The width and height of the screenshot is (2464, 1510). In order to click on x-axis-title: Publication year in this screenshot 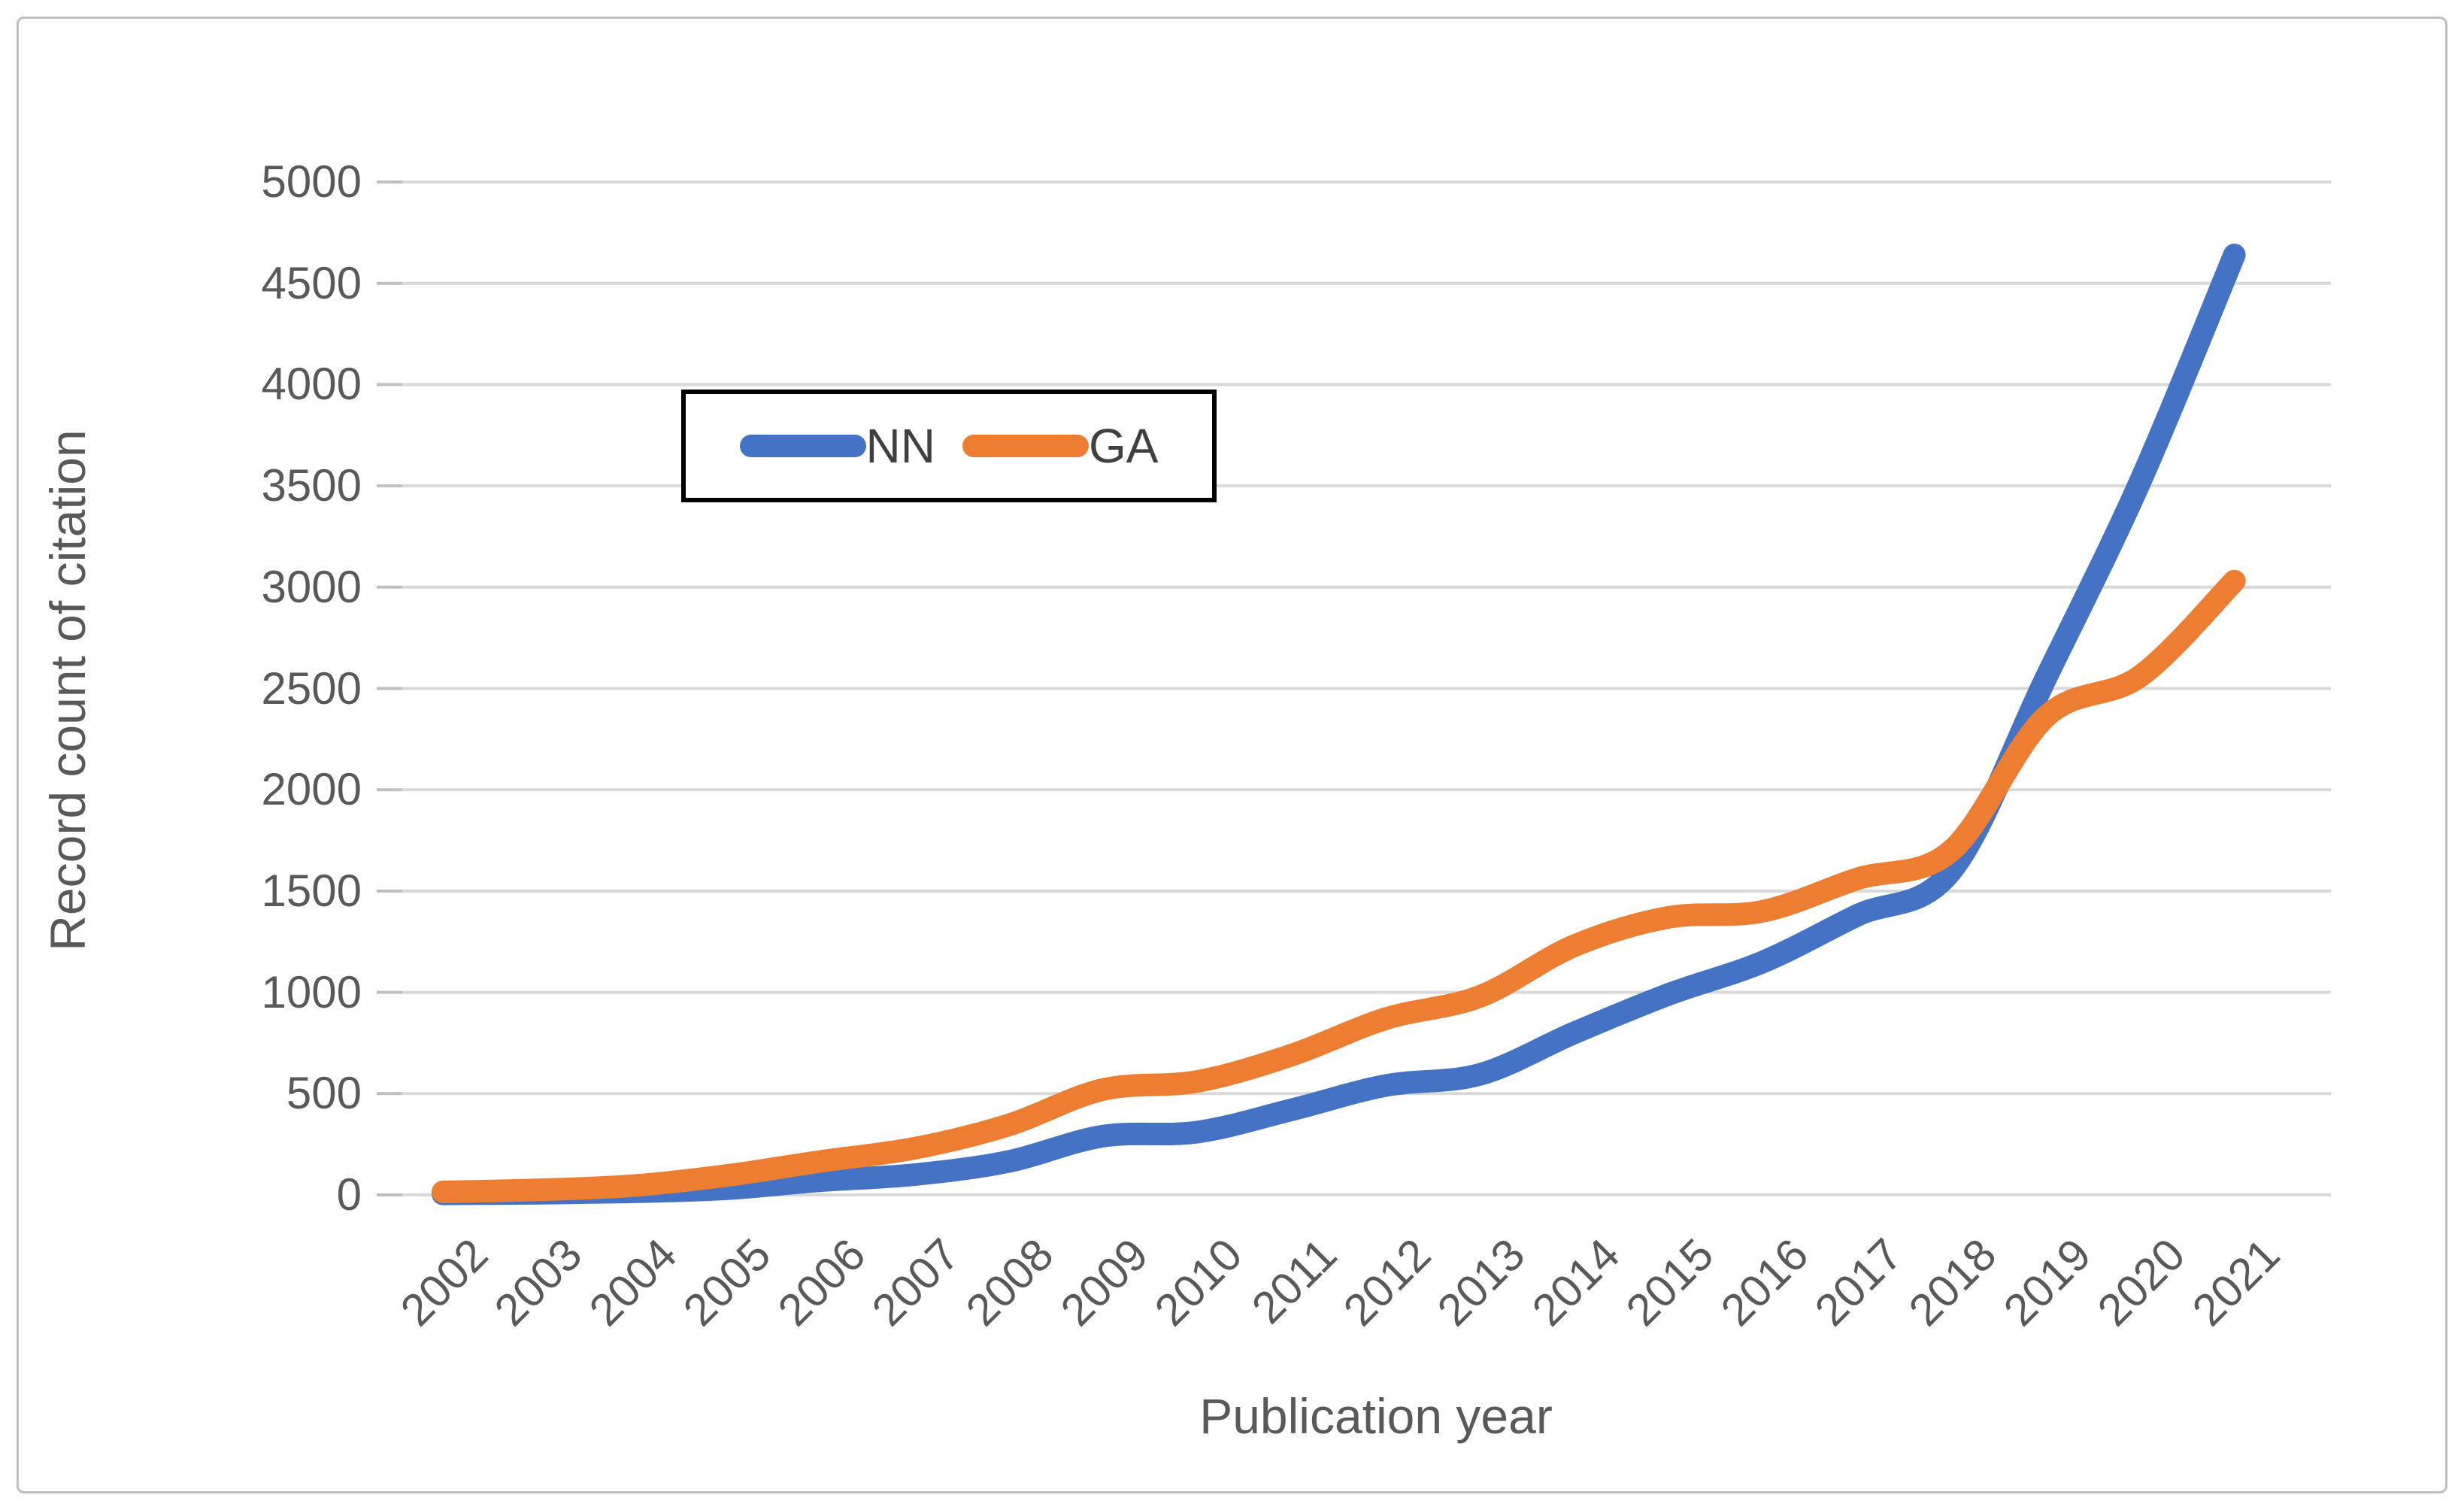, I will do `click(1376, 1416)`.